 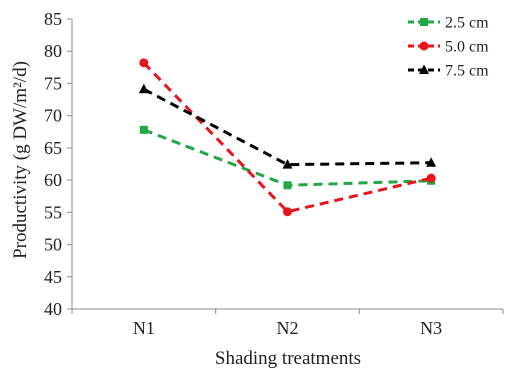 What do you see at coordinates (53, 116) in the screenshot?
I see `y-tick-label: 70` at bounding box center [53, 116].